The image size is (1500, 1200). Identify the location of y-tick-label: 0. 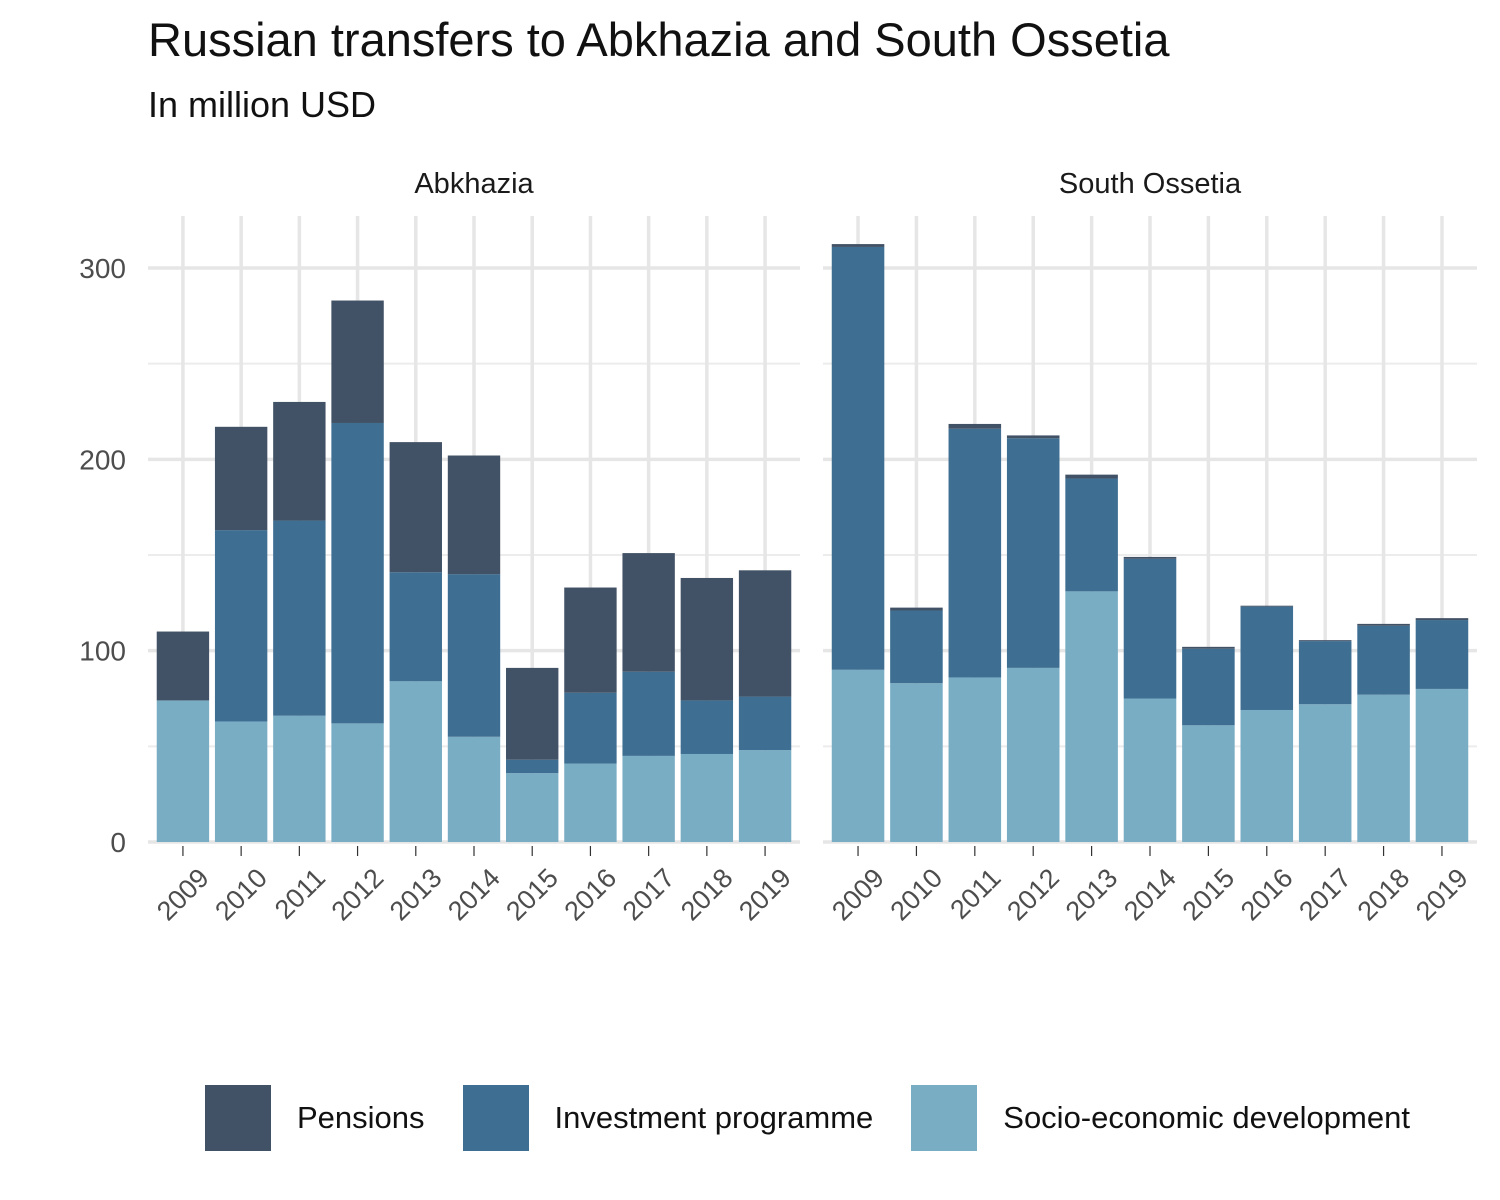
(118, 842).